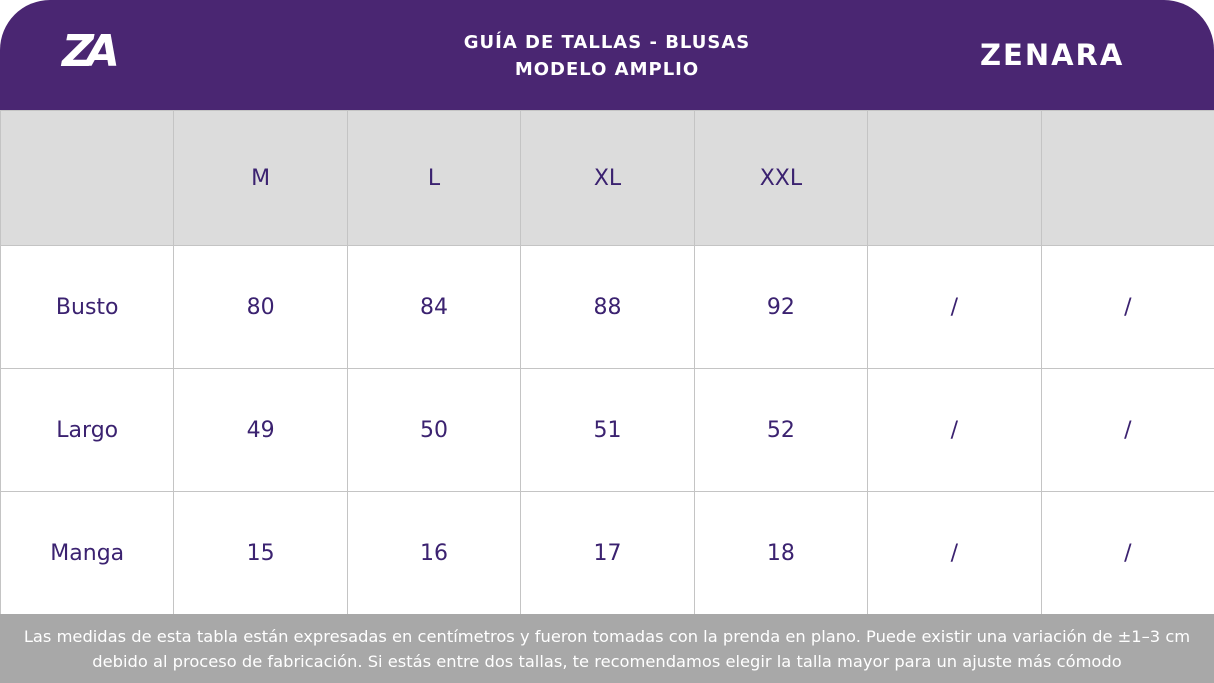  Describe the element at coordinates (607, 307) in the screenshot. I see `measure: 88` at that location.